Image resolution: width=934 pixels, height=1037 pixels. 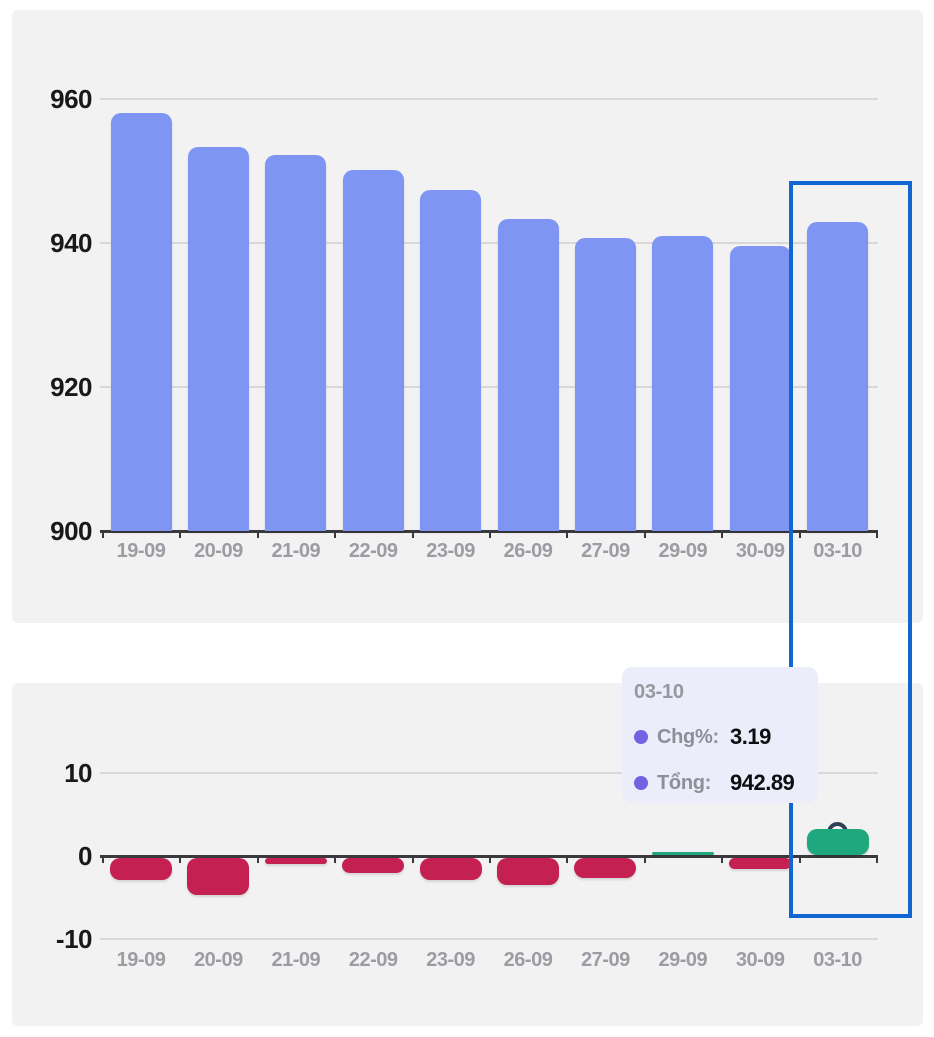 What do you see at coordinates (762, 782) in the screenshot?
I see `tooltip-value: 942.89` at bounding box center [762, 782].